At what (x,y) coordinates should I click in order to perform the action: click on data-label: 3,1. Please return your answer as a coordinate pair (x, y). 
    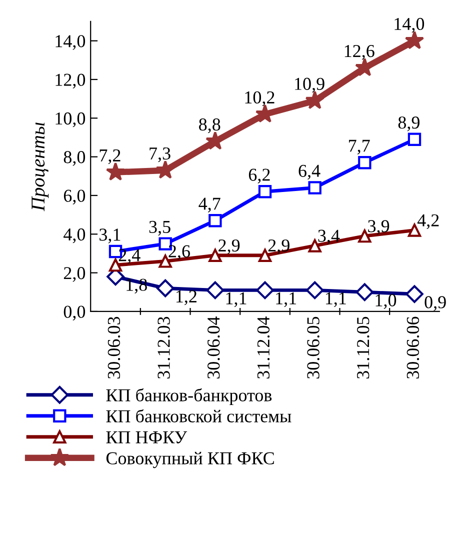
    Looking at the image, I should click on (110, 236).